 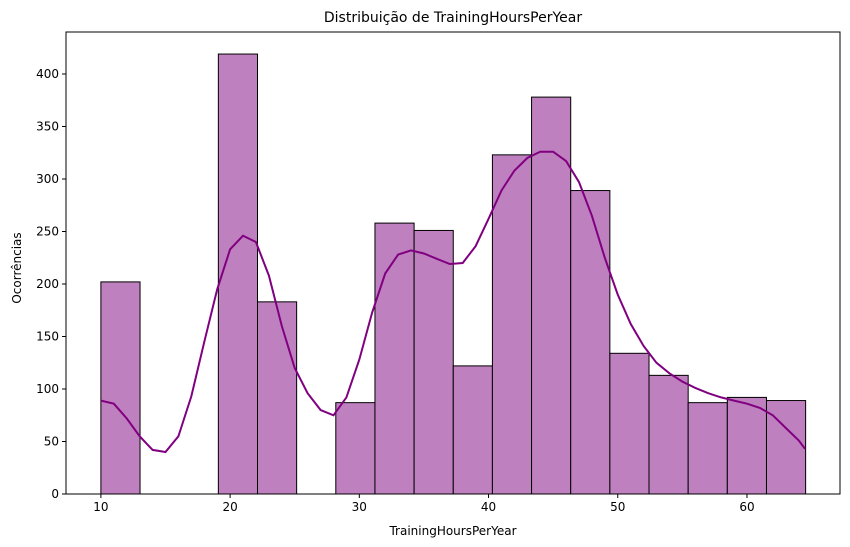 I want to click on y-tick-label: 400, so click(x=47, y=74).